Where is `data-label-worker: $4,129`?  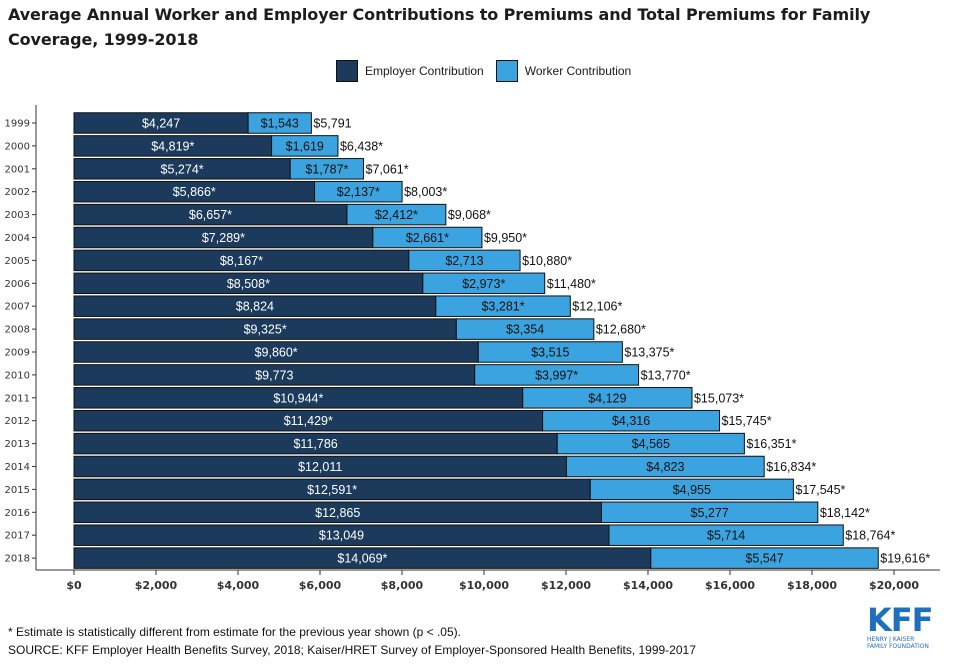
data-label-worker: $4,129 is located at coordinates (607, 398).